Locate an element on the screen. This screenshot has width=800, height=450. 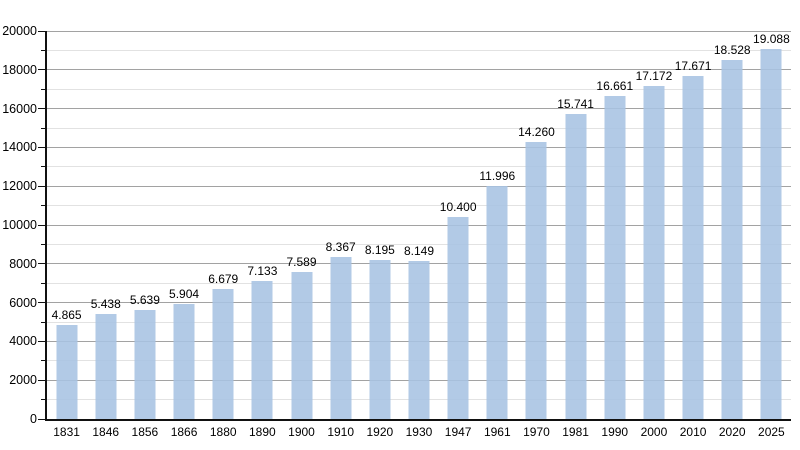
bar-slot: 17.172 2000 is located at coordinates (653, 234).